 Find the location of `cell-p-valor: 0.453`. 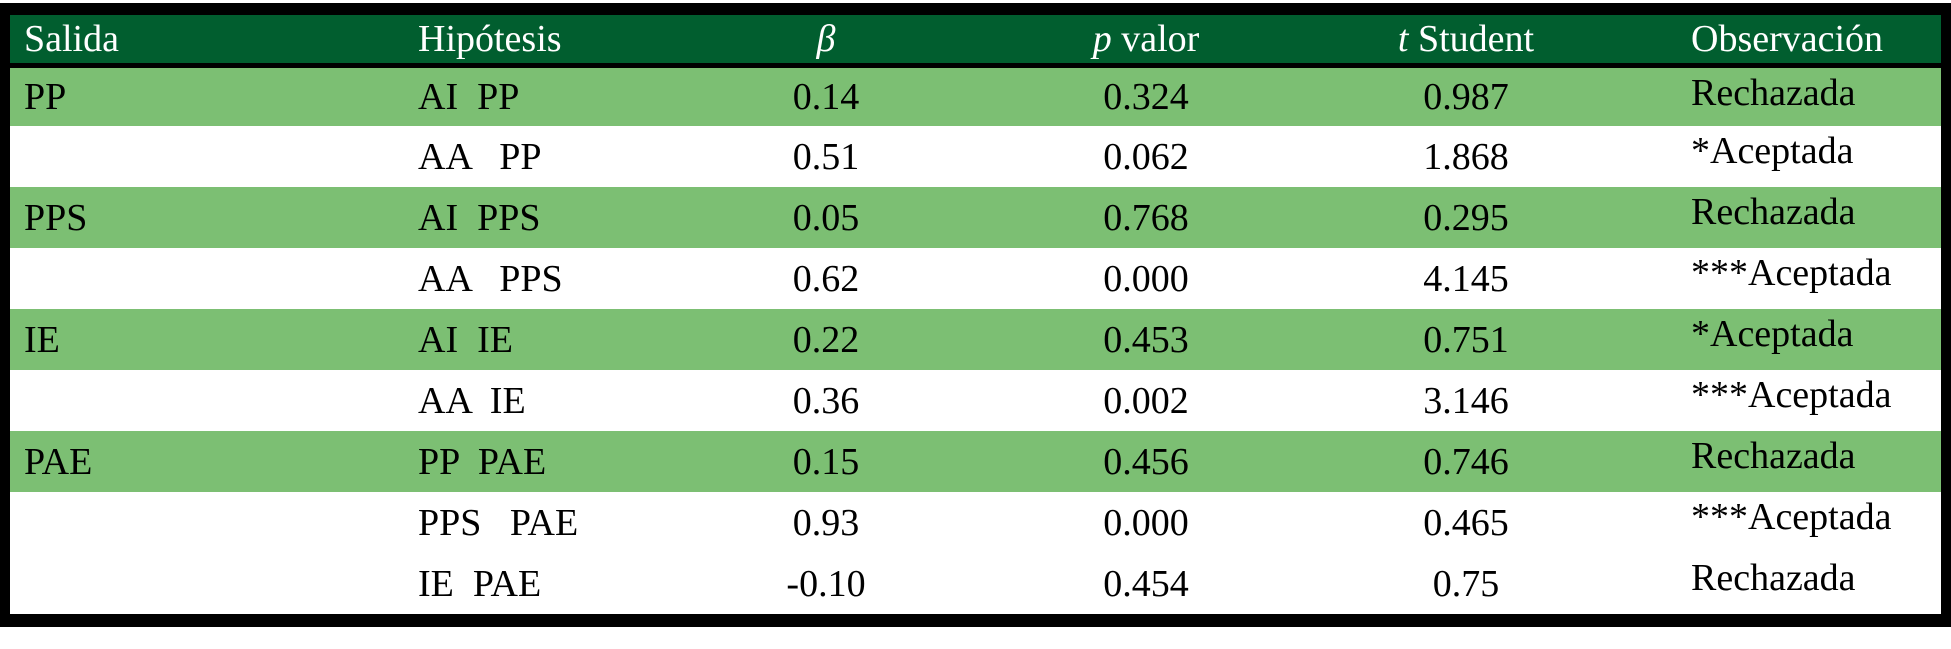

cell-p-valor: 0.453 is located at coordinates (1146, 339).